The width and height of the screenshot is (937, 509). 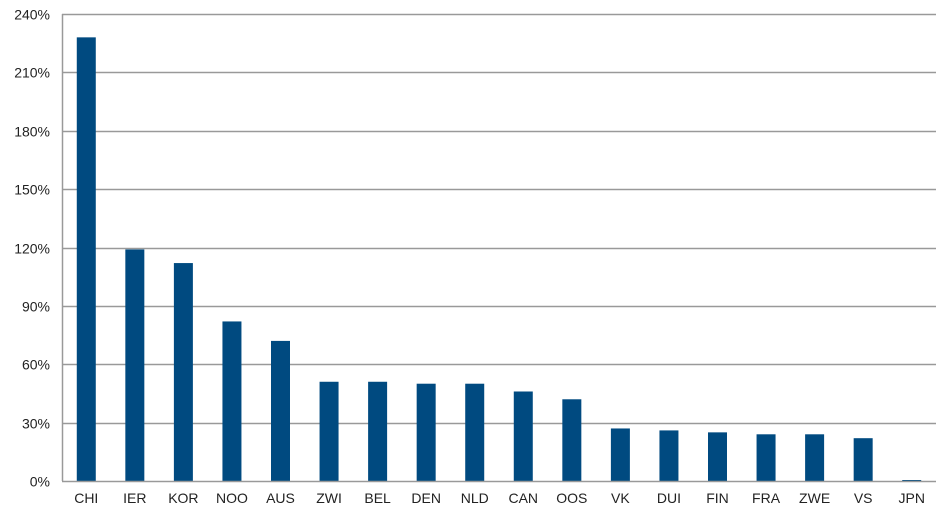 I want to click on x-tick-label: CAN, so click(x=523, y=498).